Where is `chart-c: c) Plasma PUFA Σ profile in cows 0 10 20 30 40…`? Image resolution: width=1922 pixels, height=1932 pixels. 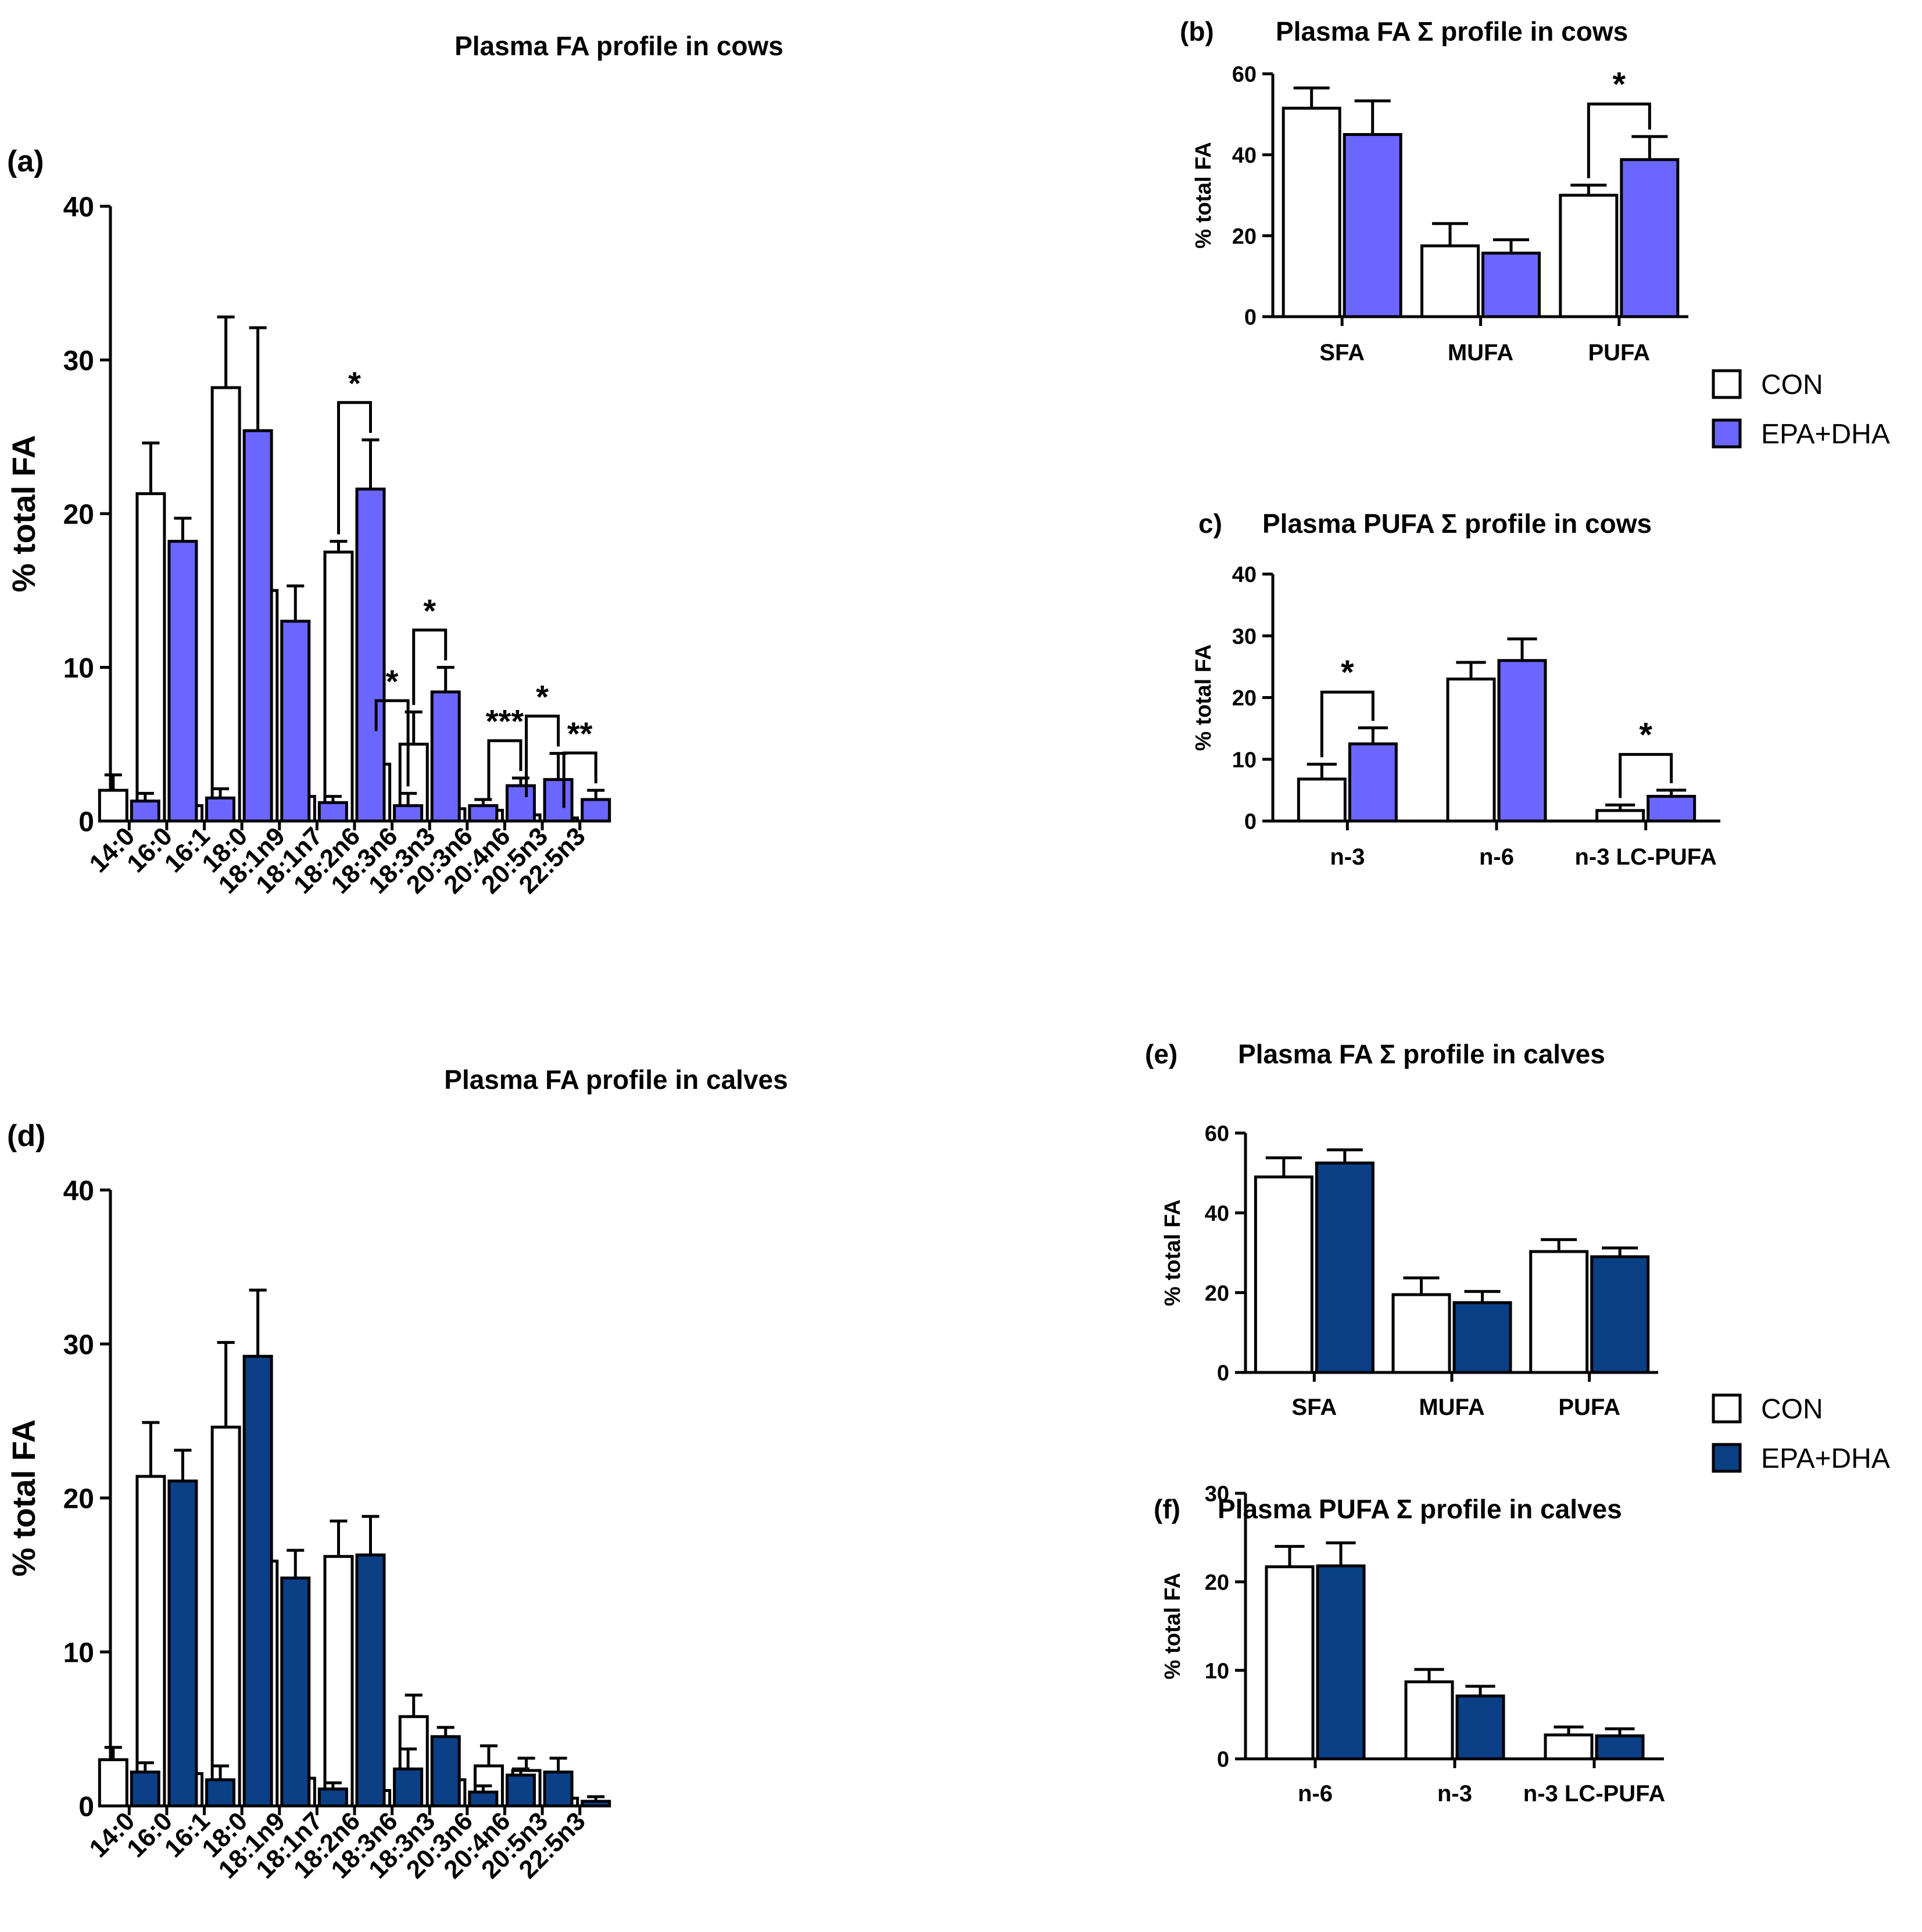 chart-c: c) Plasma PUFA Σ profile in cows 0 10 20 30 40… is located at coordinates (1455, 689).